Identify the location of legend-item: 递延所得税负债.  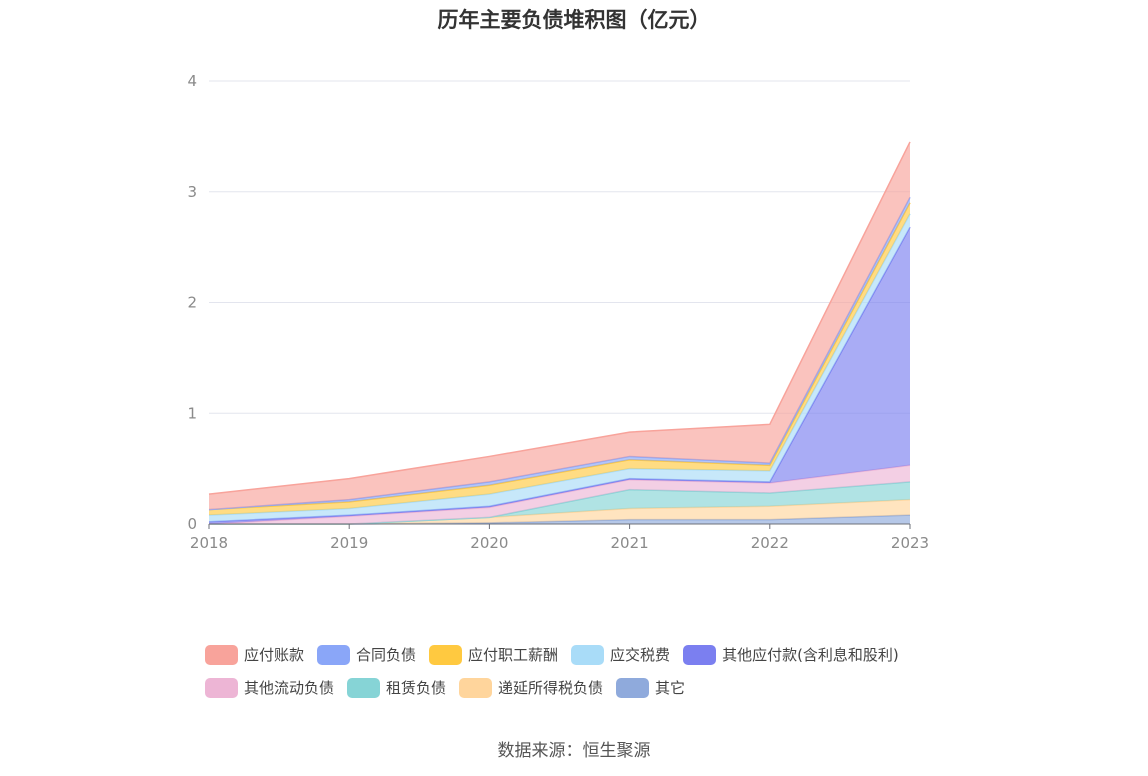
(531, 687).